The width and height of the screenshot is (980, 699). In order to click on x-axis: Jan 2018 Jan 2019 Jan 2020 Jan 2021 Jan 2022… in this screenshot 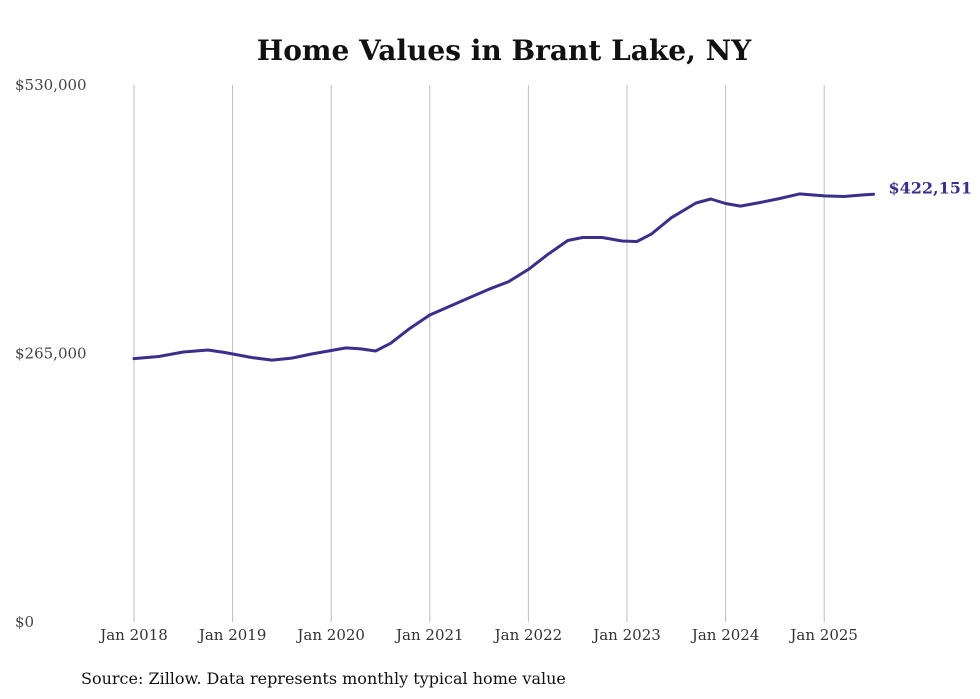, I will do `click(478, 635)`.